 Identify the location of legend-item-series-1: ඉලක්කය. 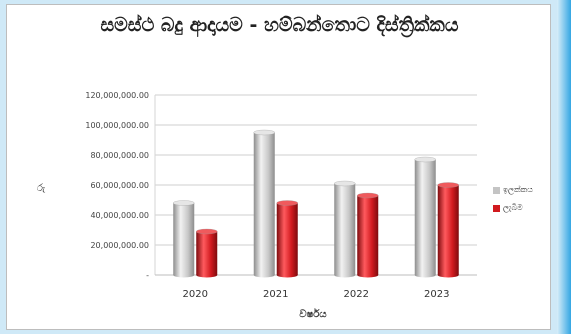
(521, 190).